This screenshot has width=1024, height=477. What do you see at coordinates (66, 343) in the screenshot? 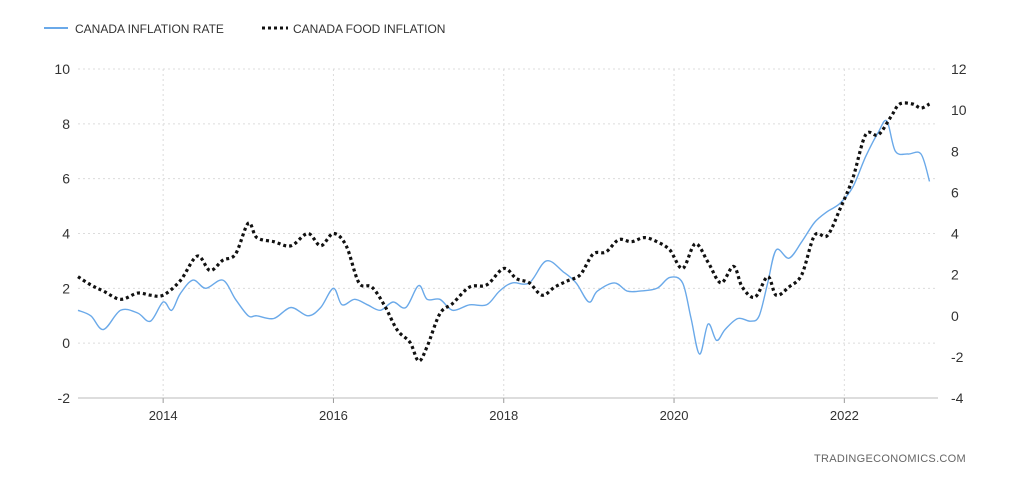
I see `y-left-tick-label: 0` at bounding box center [66, 343].